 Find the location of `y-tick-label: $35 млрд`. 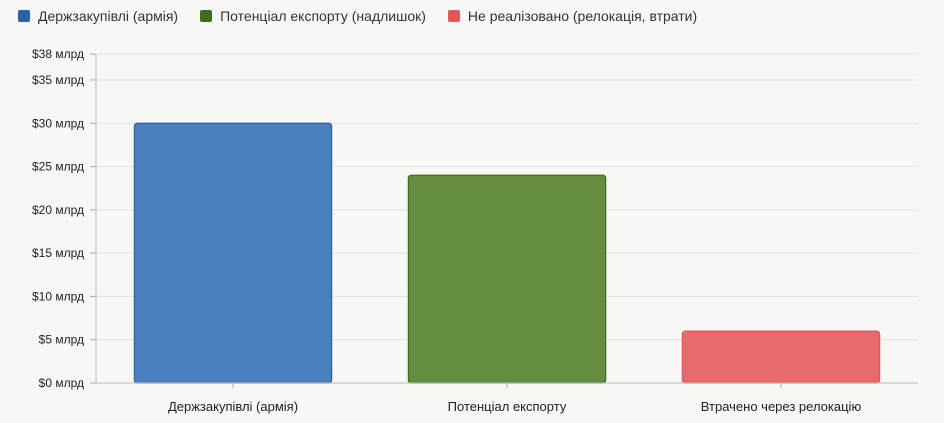

y-tick-label: $35 млрд is located at coordinates (58, 80).